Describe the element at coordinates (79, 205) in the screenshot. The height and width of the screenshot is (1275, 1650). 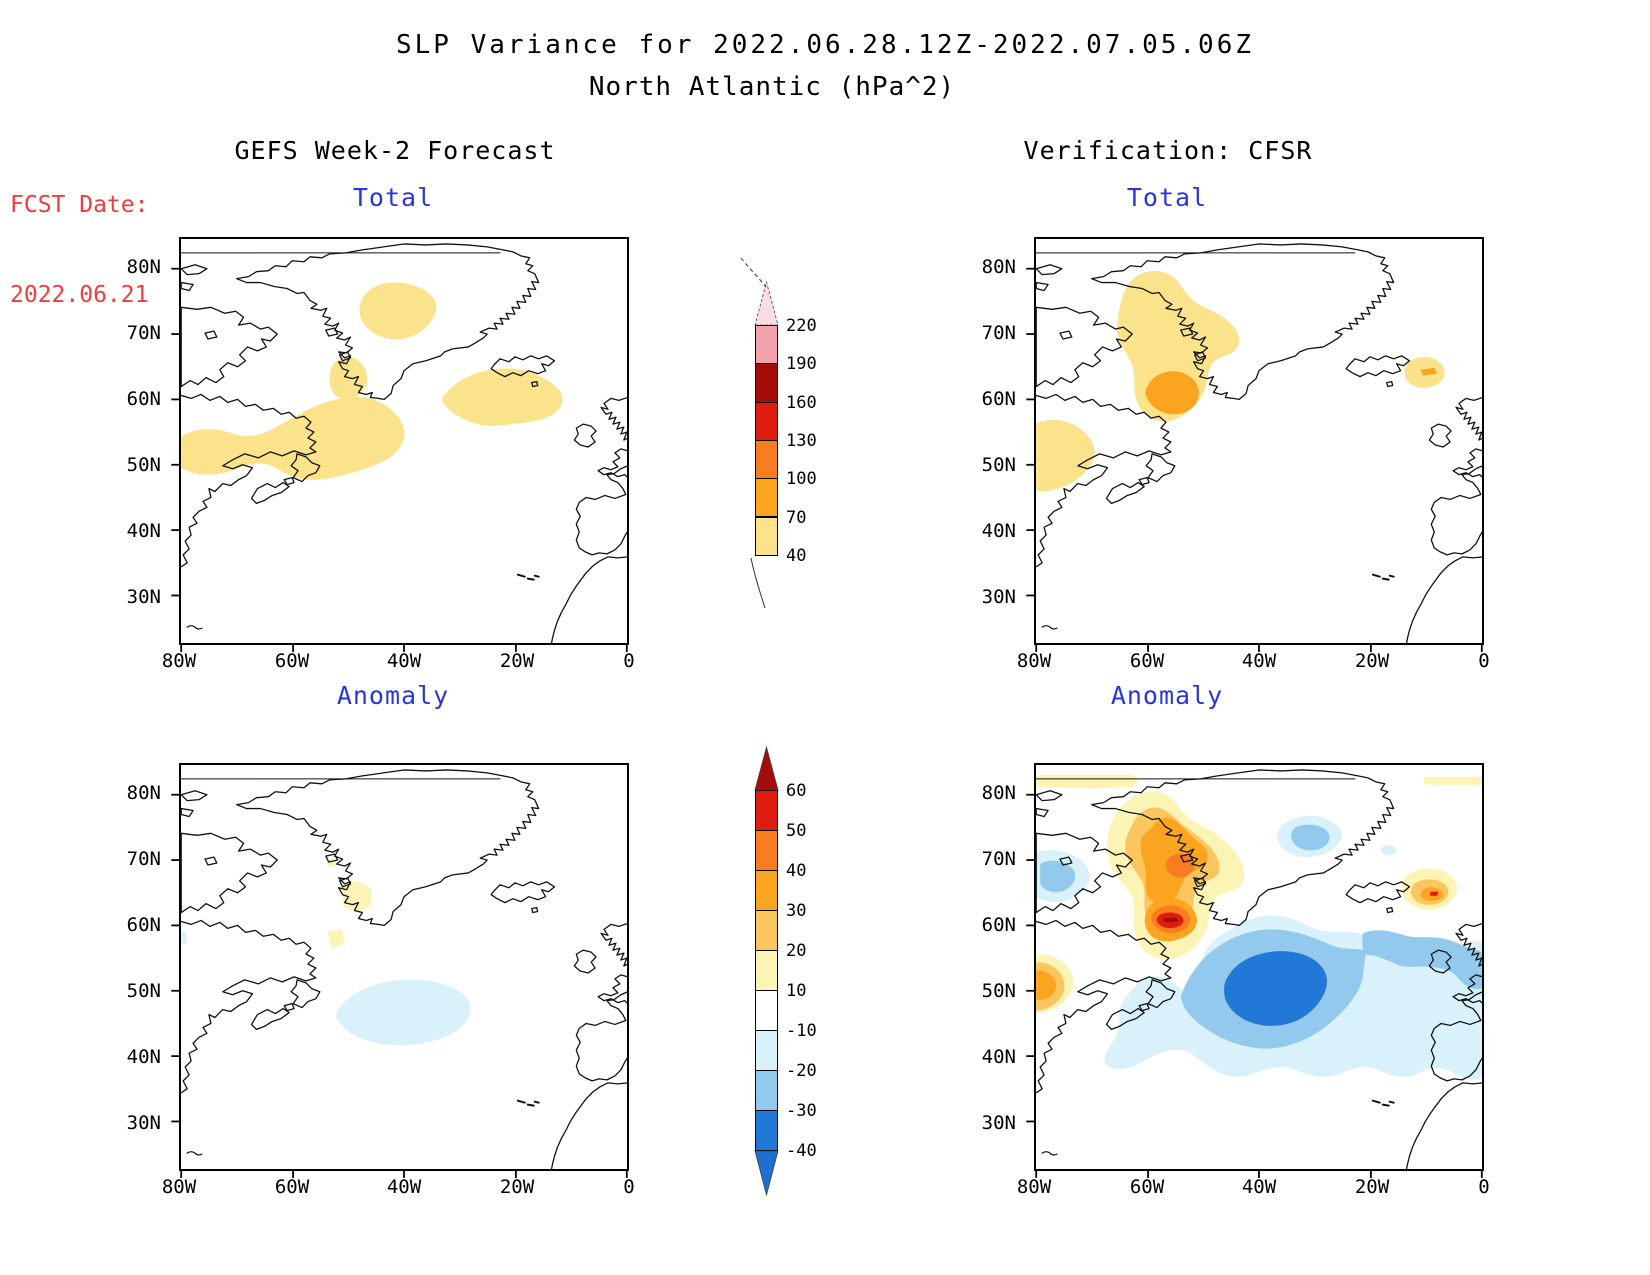
I see `forecast-date-label: FCST Date:` at that location.